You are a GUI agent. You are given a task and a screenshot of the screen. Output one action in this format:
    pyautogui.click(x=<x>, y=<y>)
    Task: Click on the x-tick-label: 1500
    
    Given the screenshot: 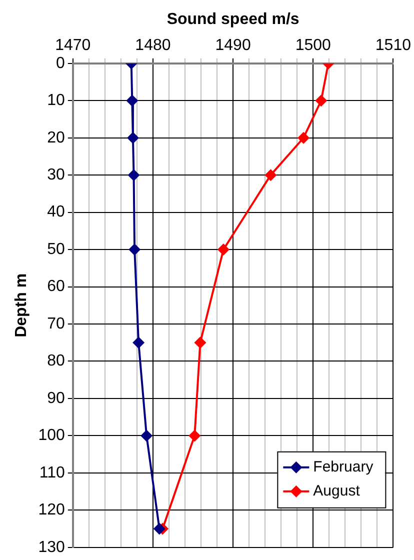 What is the action you would take?
    pyautogui.click(x=313, y=45)
    